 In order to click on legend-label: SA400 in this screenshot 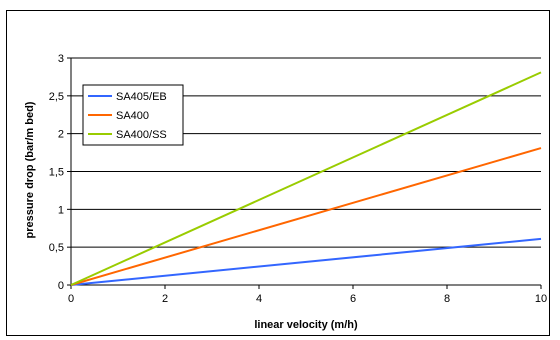, I will do `click(132, 116)`.